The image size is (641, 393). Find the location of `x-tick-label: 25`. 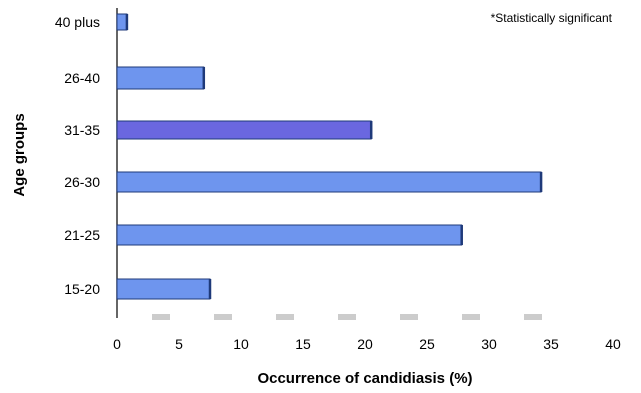

x-tick-label: 25 is located at coordinates (427, 344).